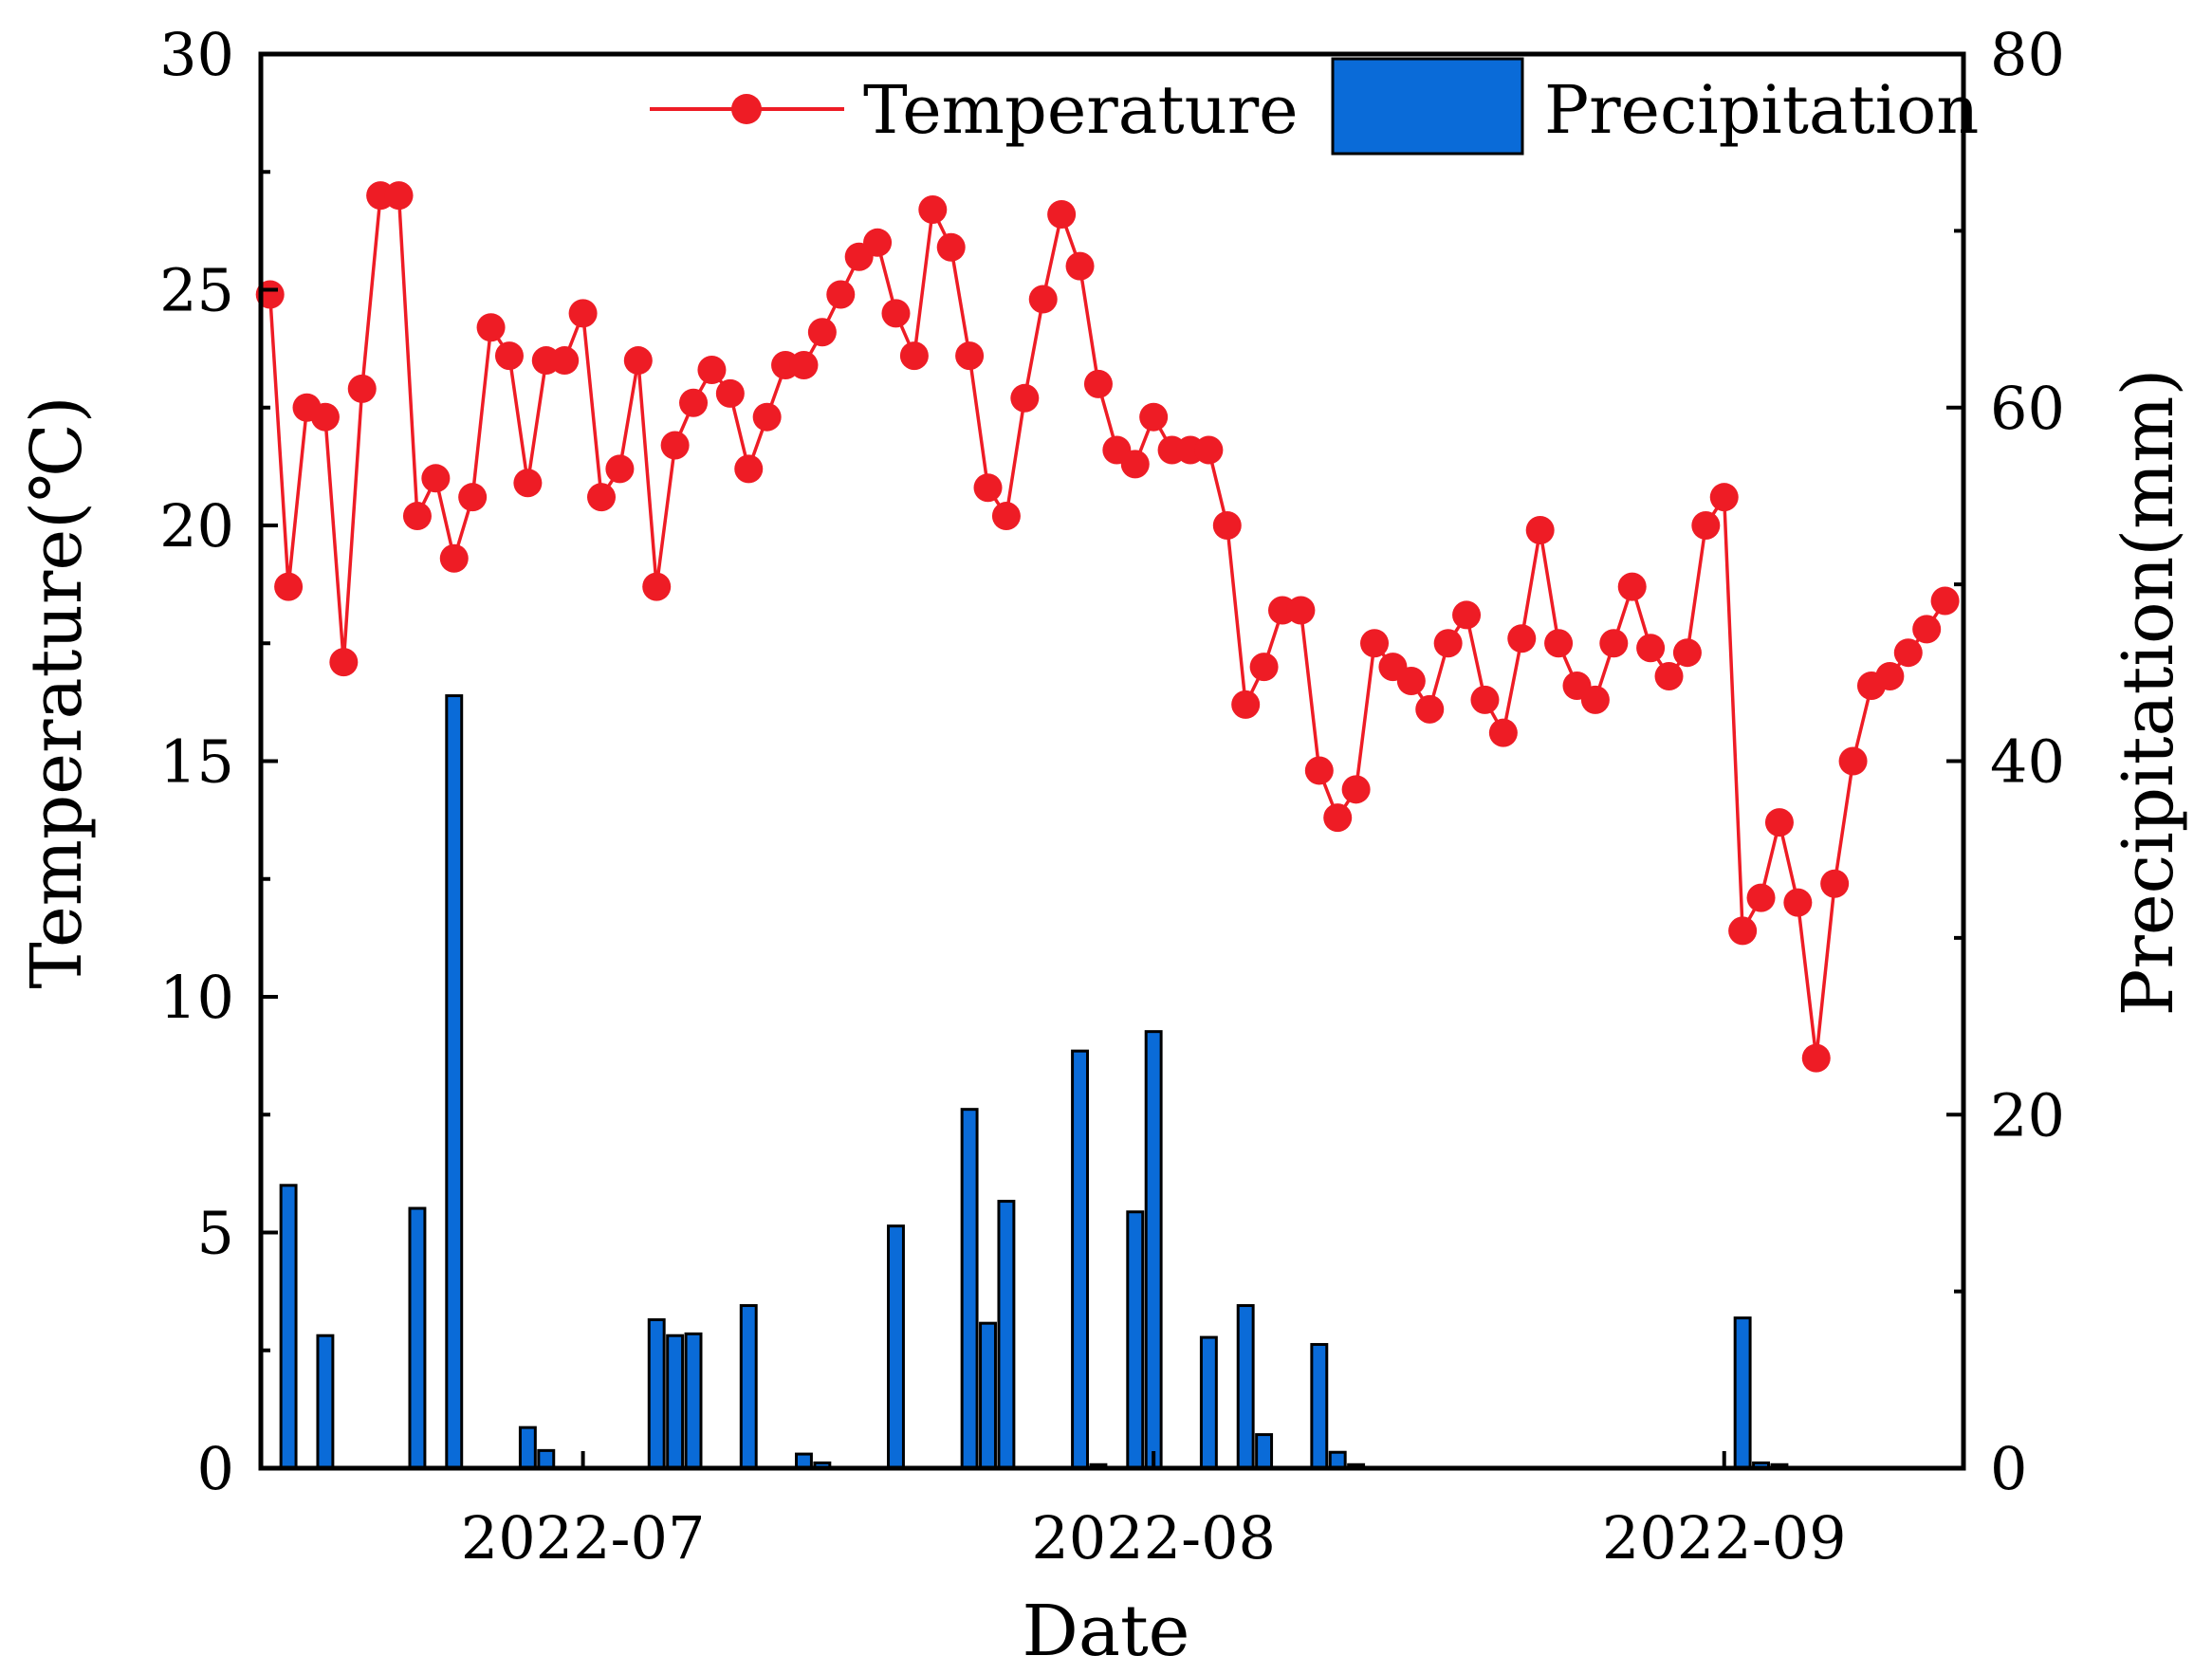  Describe the element at coordinates (196, 54) in the screenshot. I see `left-tick-label: 30` at that location.